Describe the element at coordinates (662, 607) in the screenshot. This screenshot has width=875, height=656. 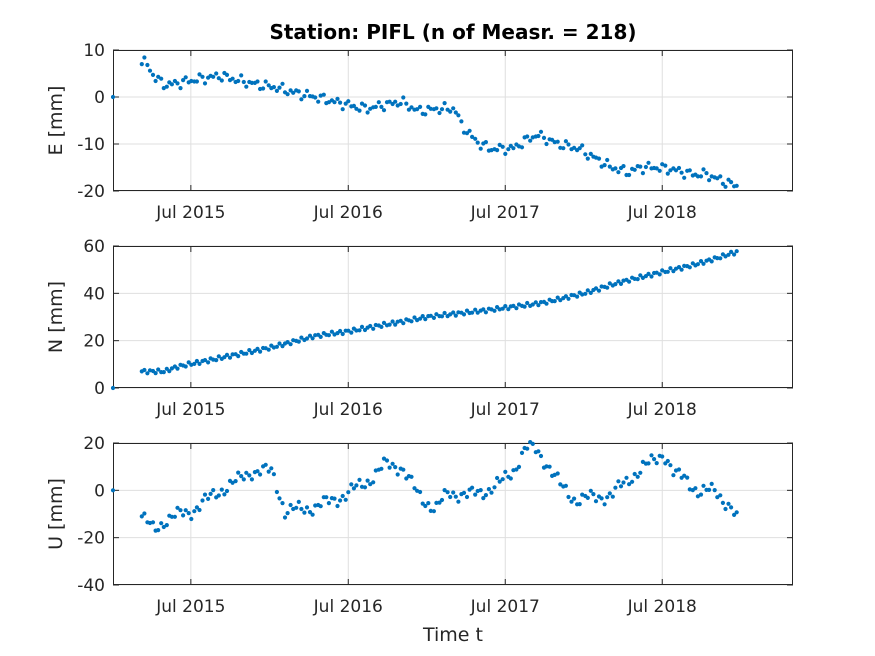
I see `x-tick-label: Jul 2018` at that location.